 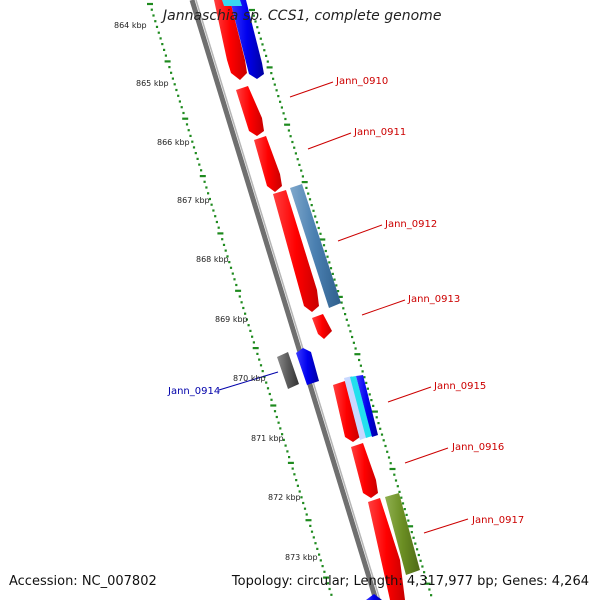 What do you see at coordinates (379, 132) in the screenshot?
I see `gene-label-jann-0911: Jann_0911` at bounding box center [379, 132].